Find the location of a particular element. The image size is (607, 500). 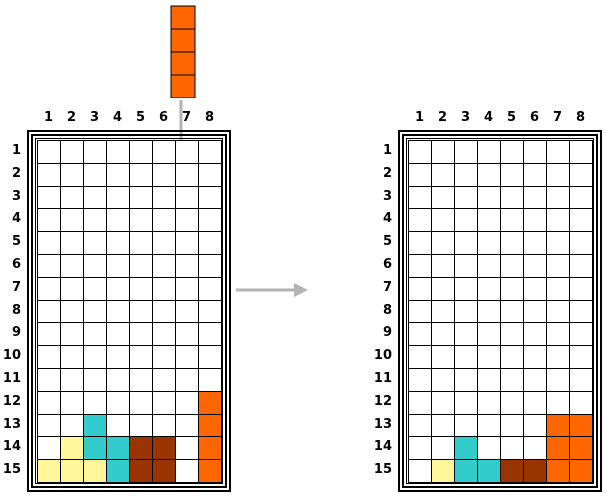

column-label: 2 is located at coordinates (442, 117).